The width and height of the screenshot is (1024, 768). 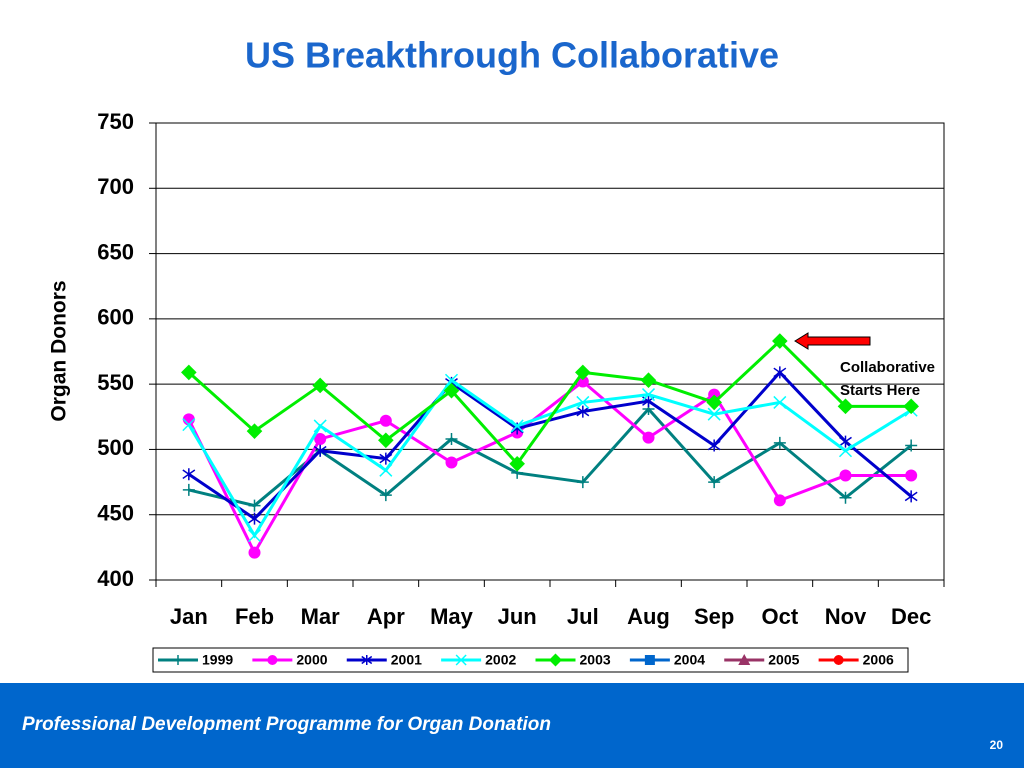 I want to click on y-tick-label: 500, so click(x=115, y=447).